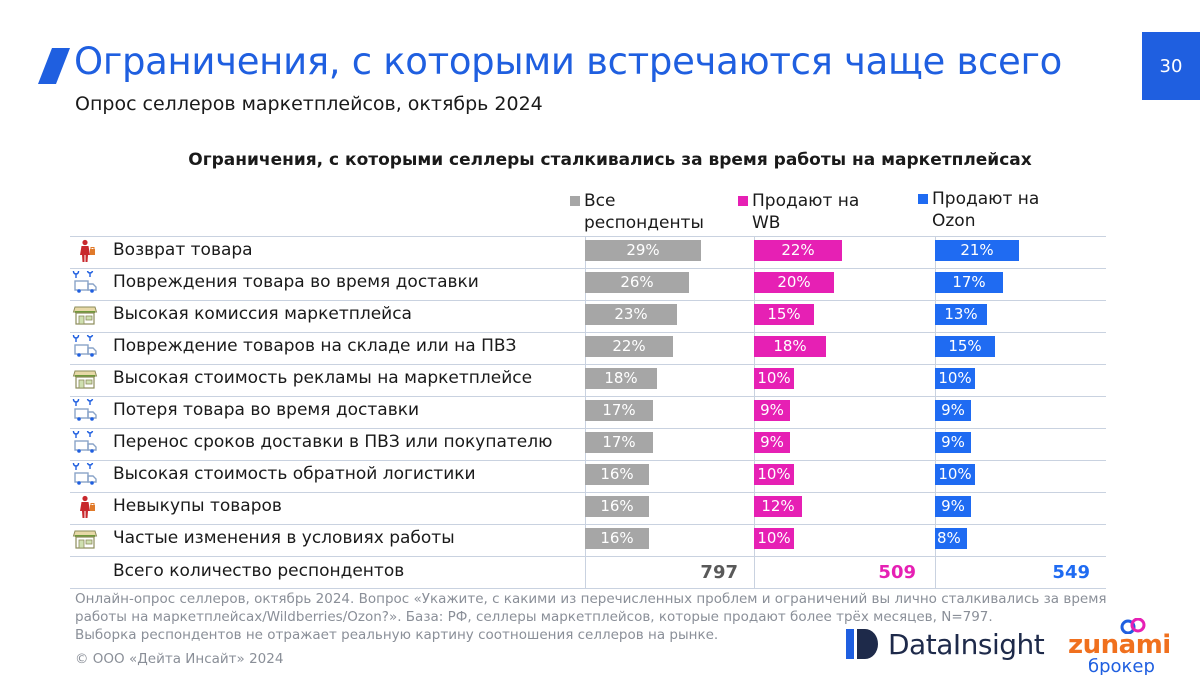 The image size is (1200, 675). What do you see at coordinates (1119, 645) in the screenshot?
I see `zunami-wordmark: zunami` at bounding box center [1119, 645].